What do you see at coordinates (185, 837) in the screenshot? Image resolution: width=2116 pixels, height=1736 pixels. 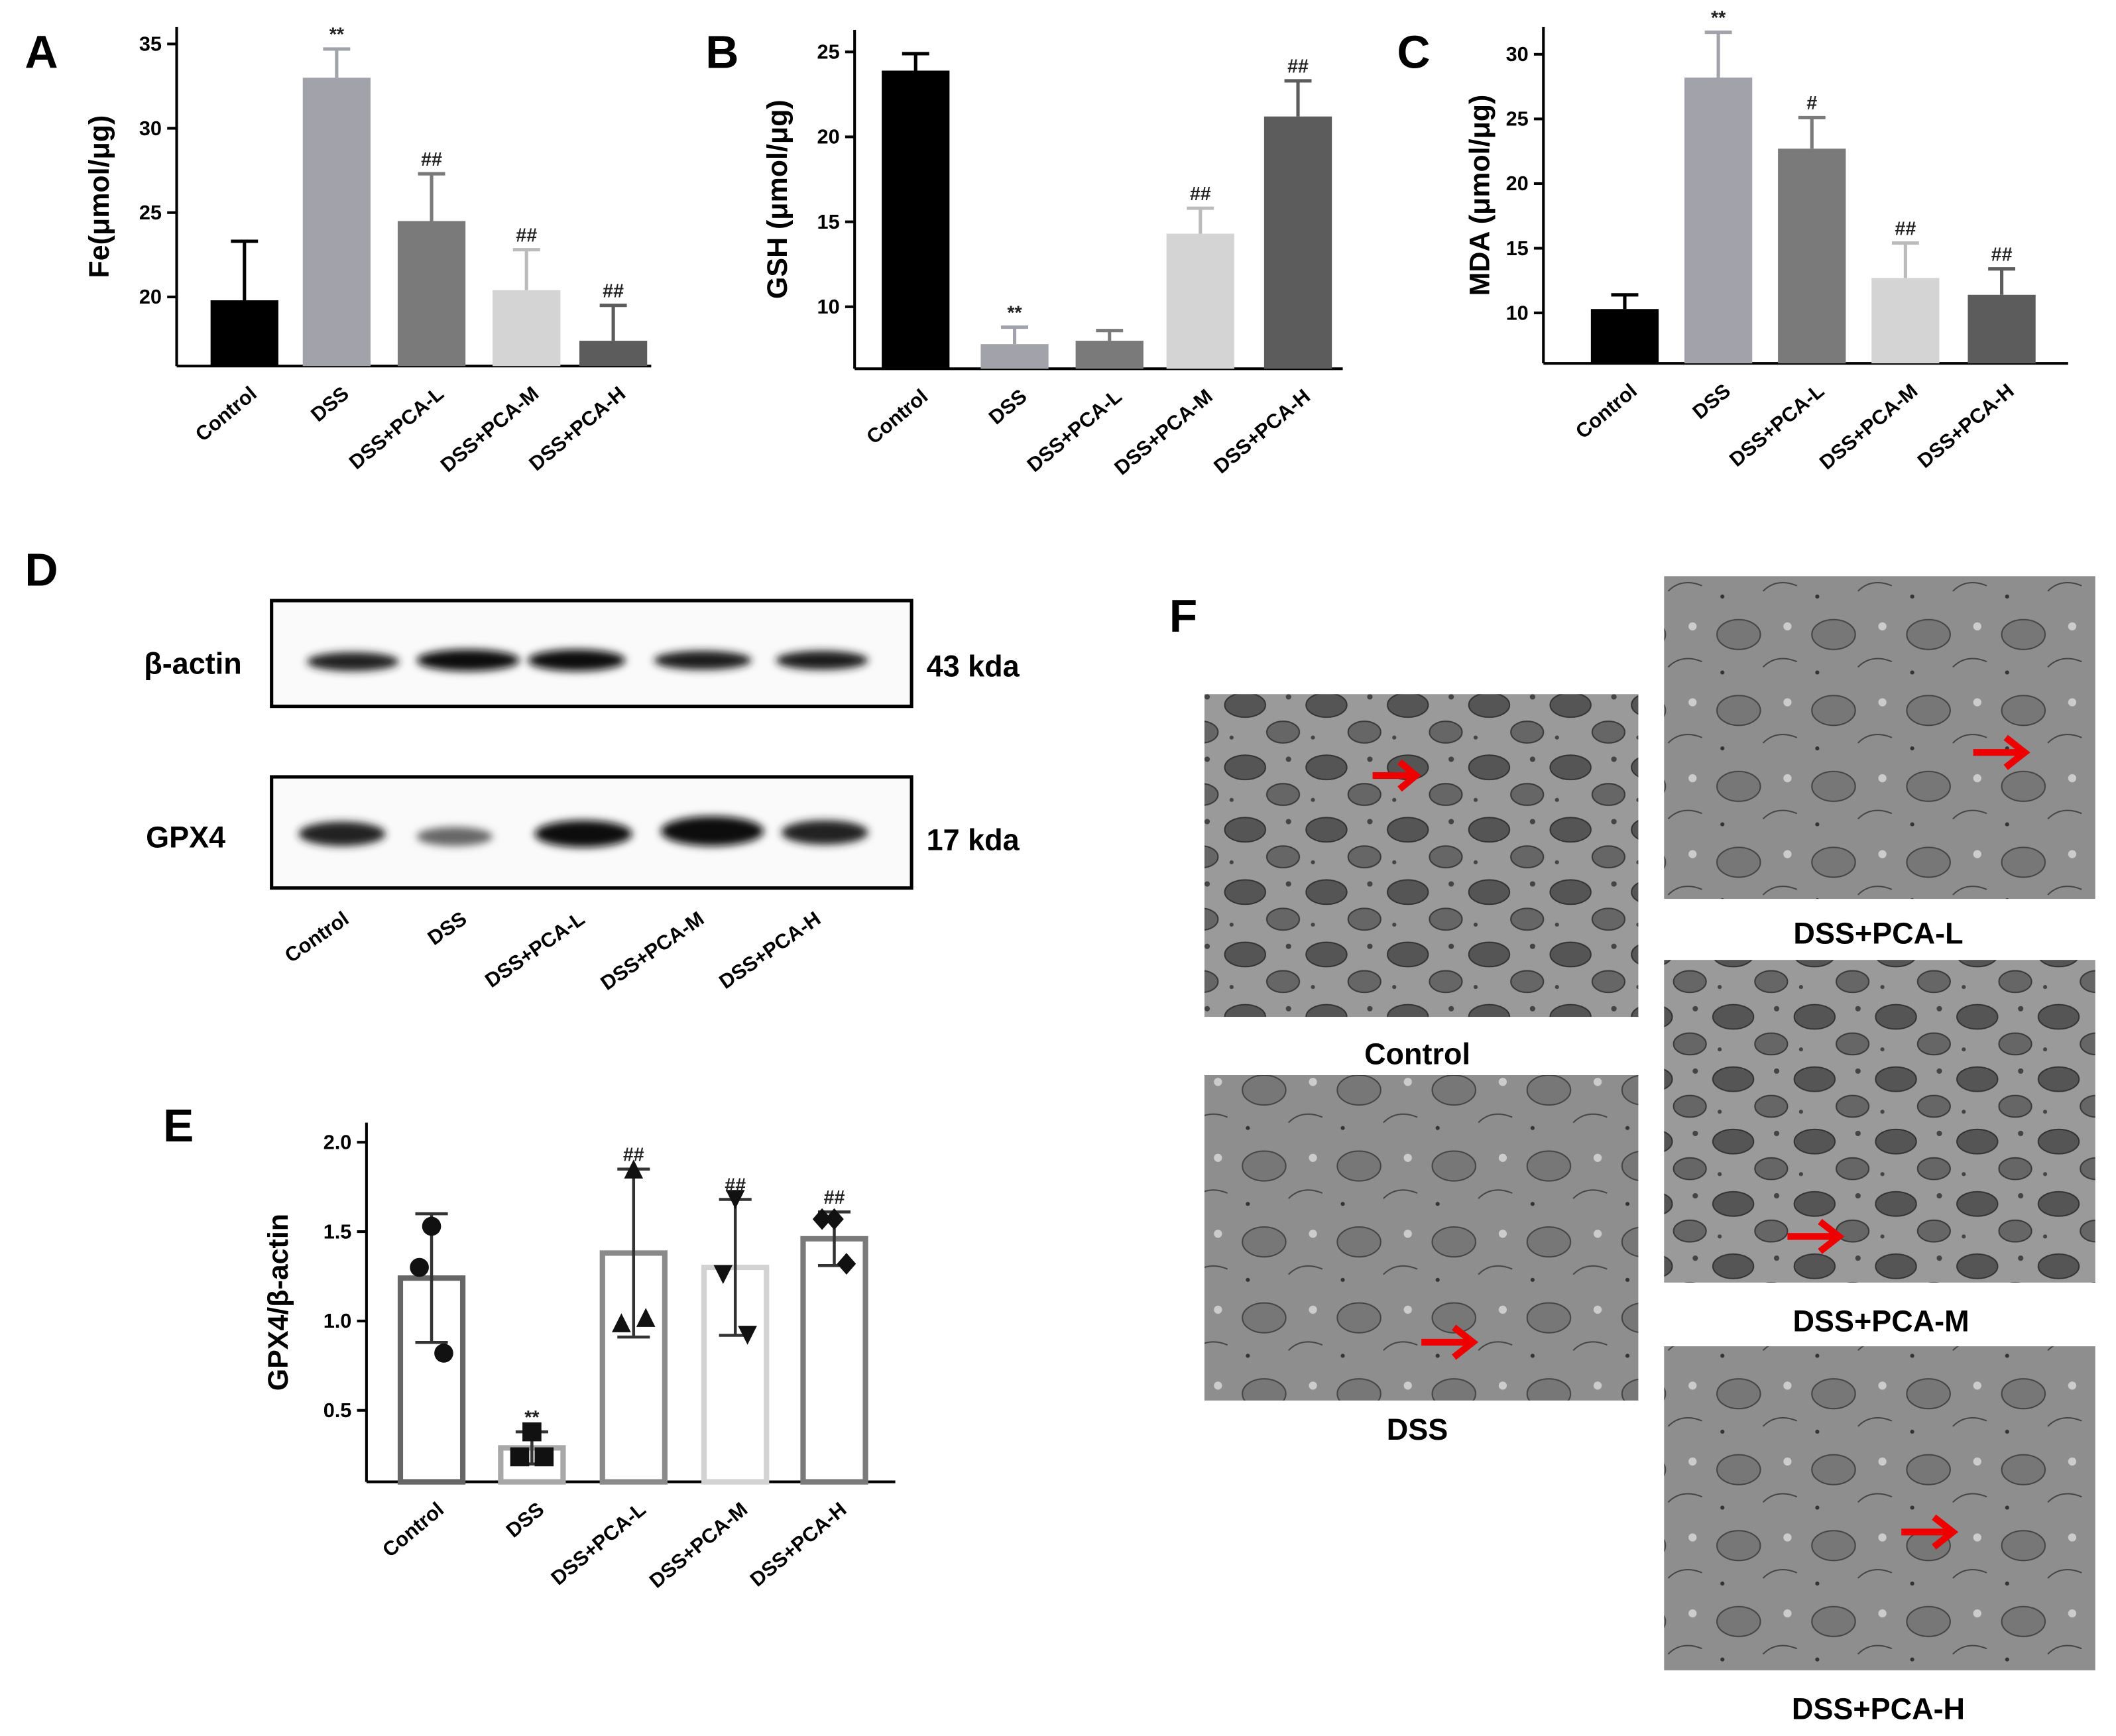 I see `band-name: GPX4` at bounding box center [185, 837].